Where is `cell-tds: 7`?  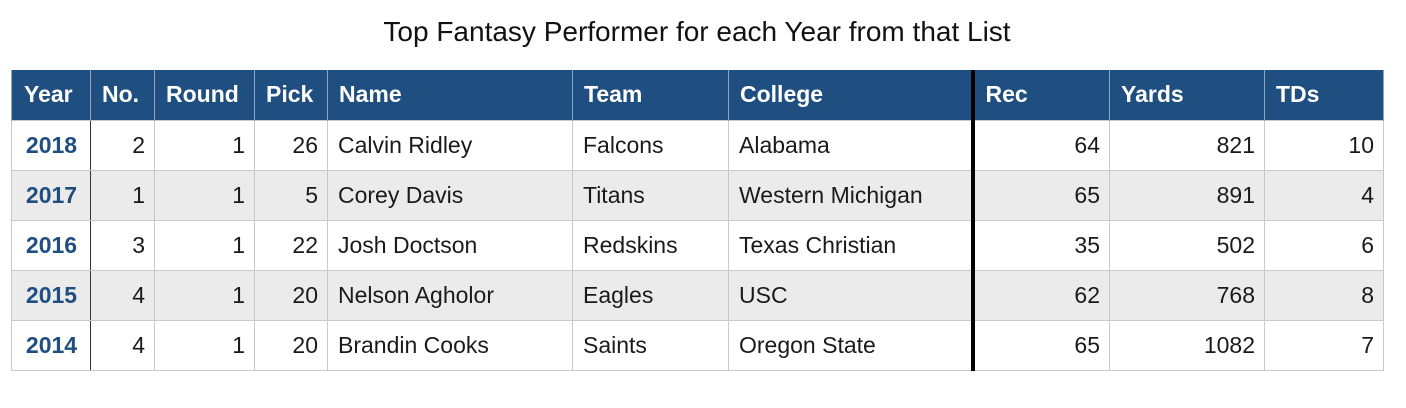 cell-tds: 7 is located at coordinates (1324, 345).